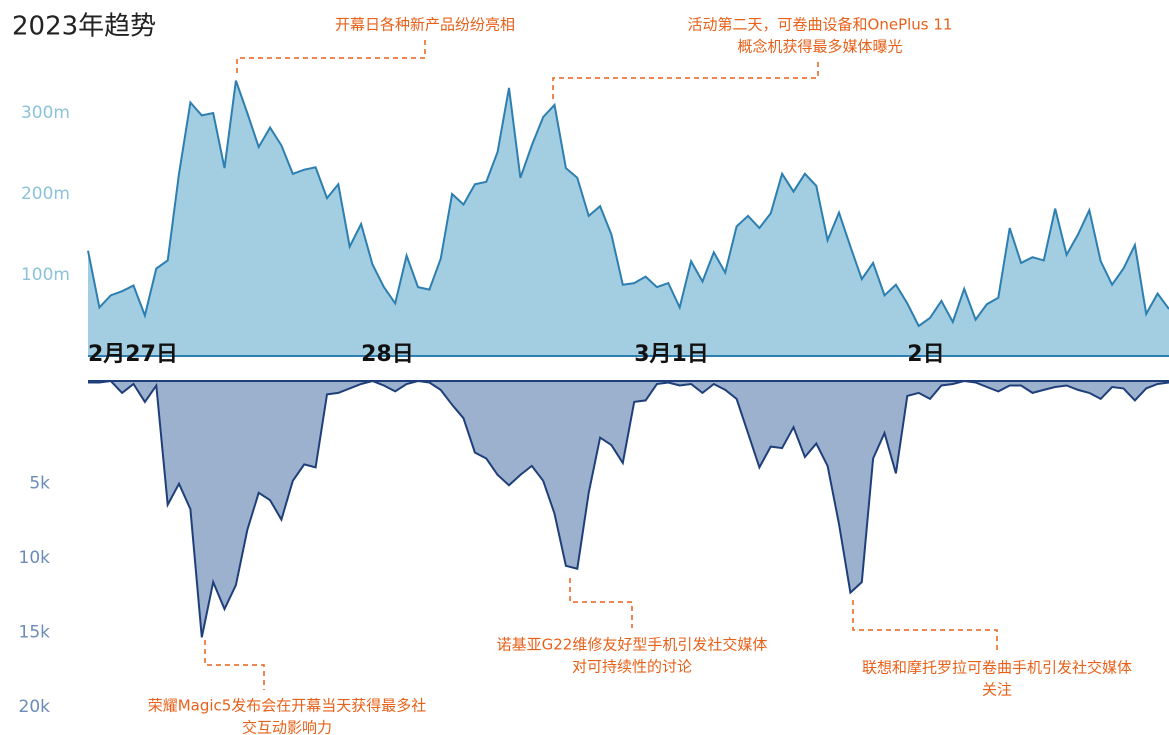 The width and height of the screenshot is (1169, 735). What do you see at coordinates (39, 484) in the screenshot?
I see `y-tick-label: 5k` at bounding box center [39, 484].